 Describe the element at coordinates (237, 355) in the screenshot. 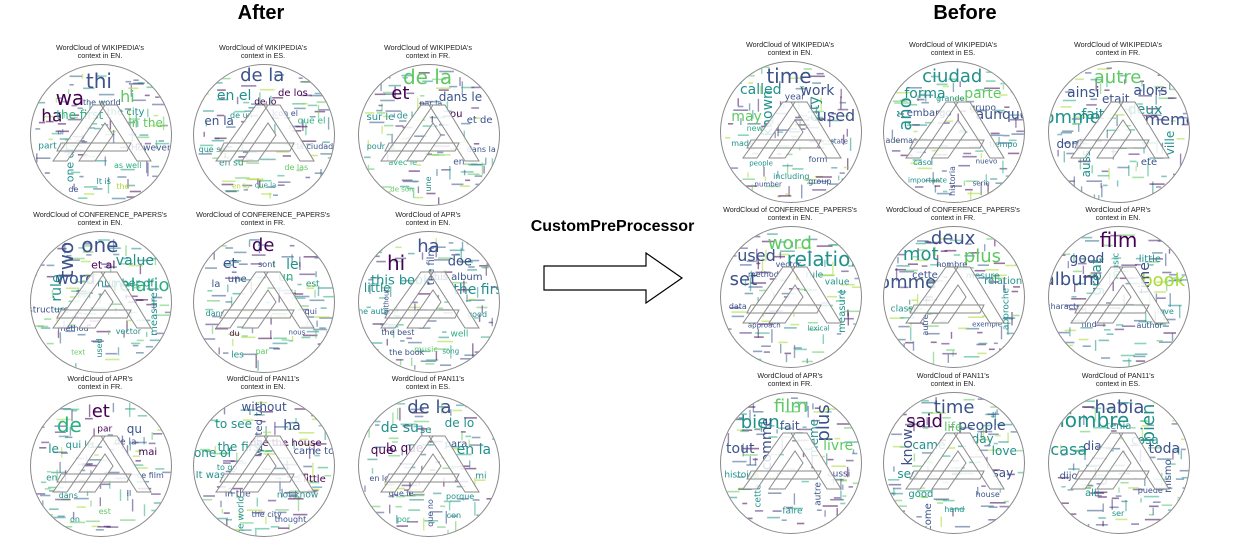

I see `wordcloud-word: les` at that location.